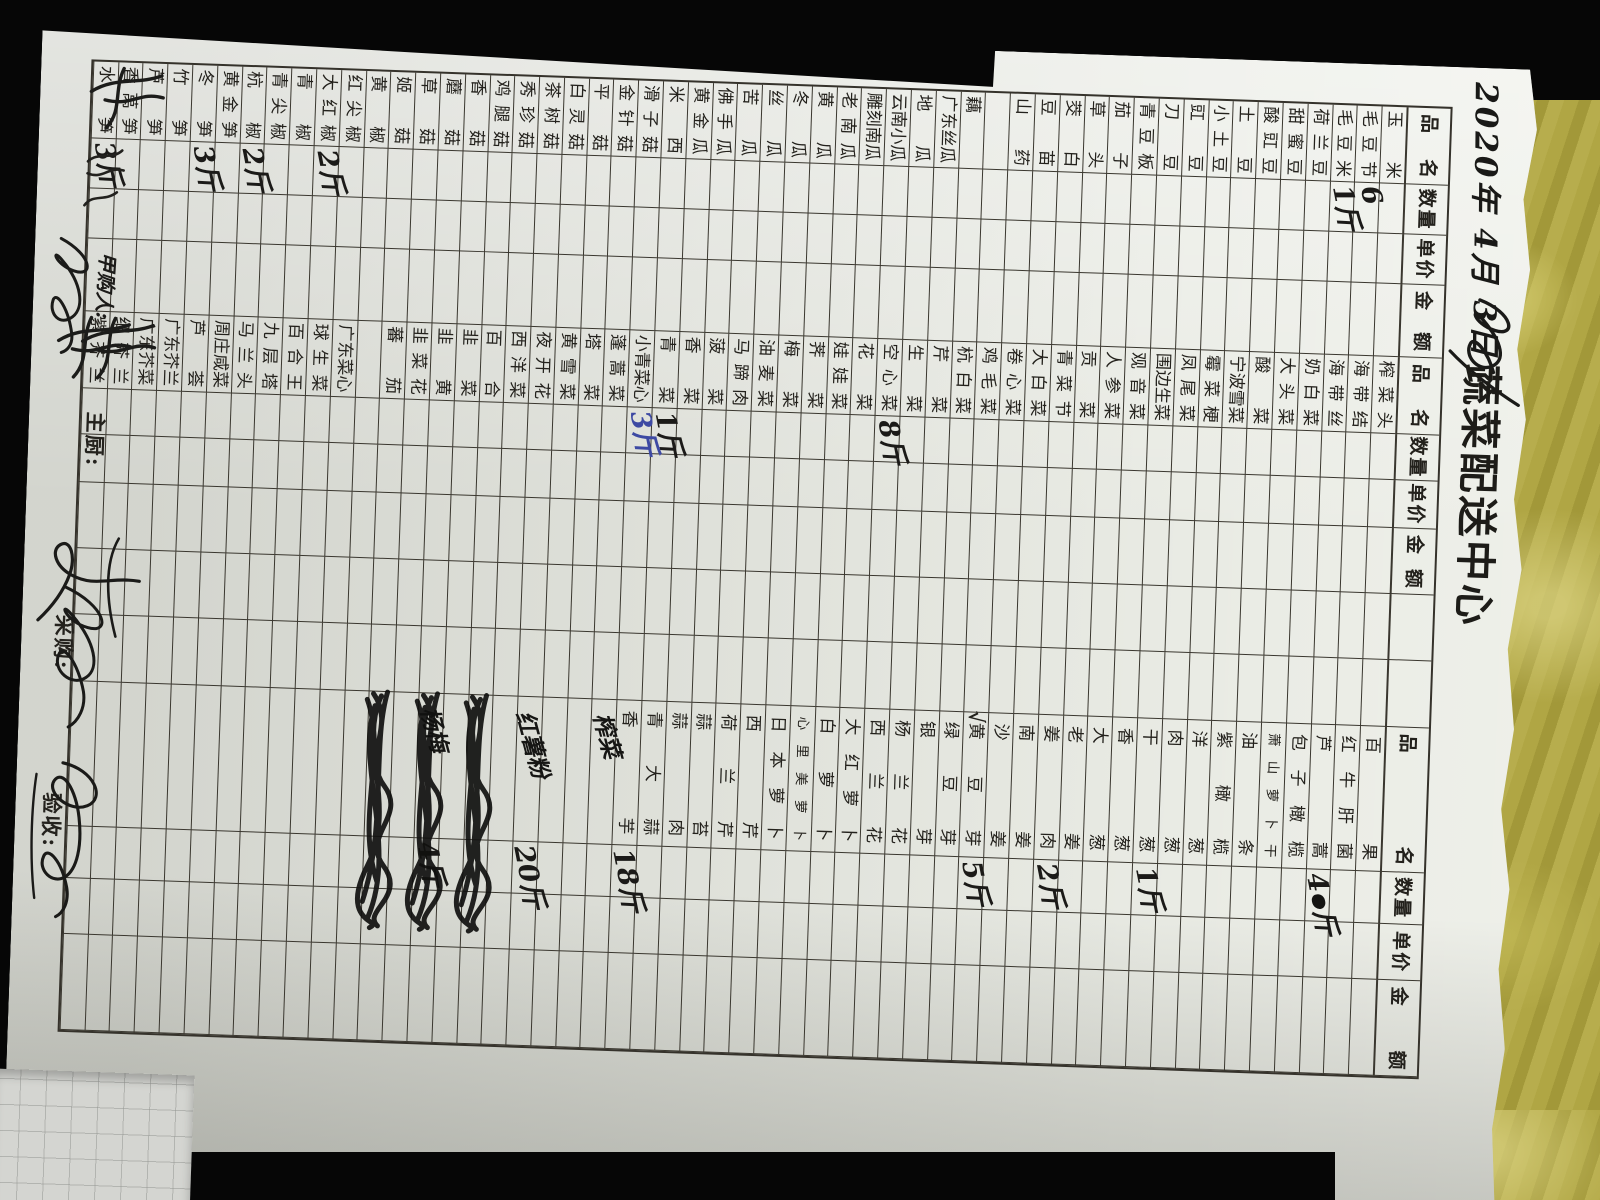 Image resolution: width=1600 pixels, height=1200 pixels. What do you see at coordinates (1098, 790) in the screenshot?
I see `table-cell: 大葱` at bounding box center [1098, 790].